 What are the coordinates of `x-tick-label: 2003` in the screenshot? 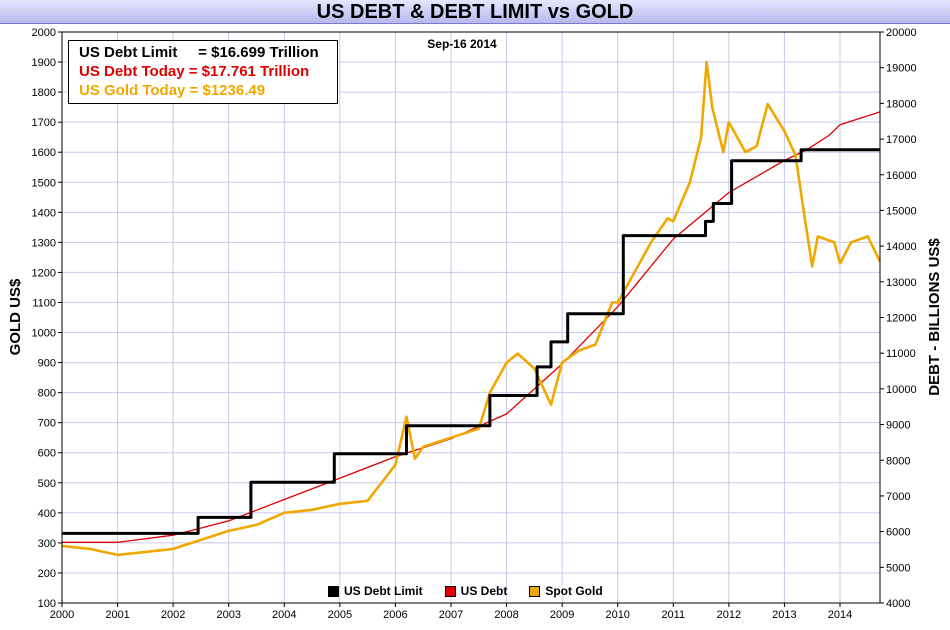 It's located at (228, 615).